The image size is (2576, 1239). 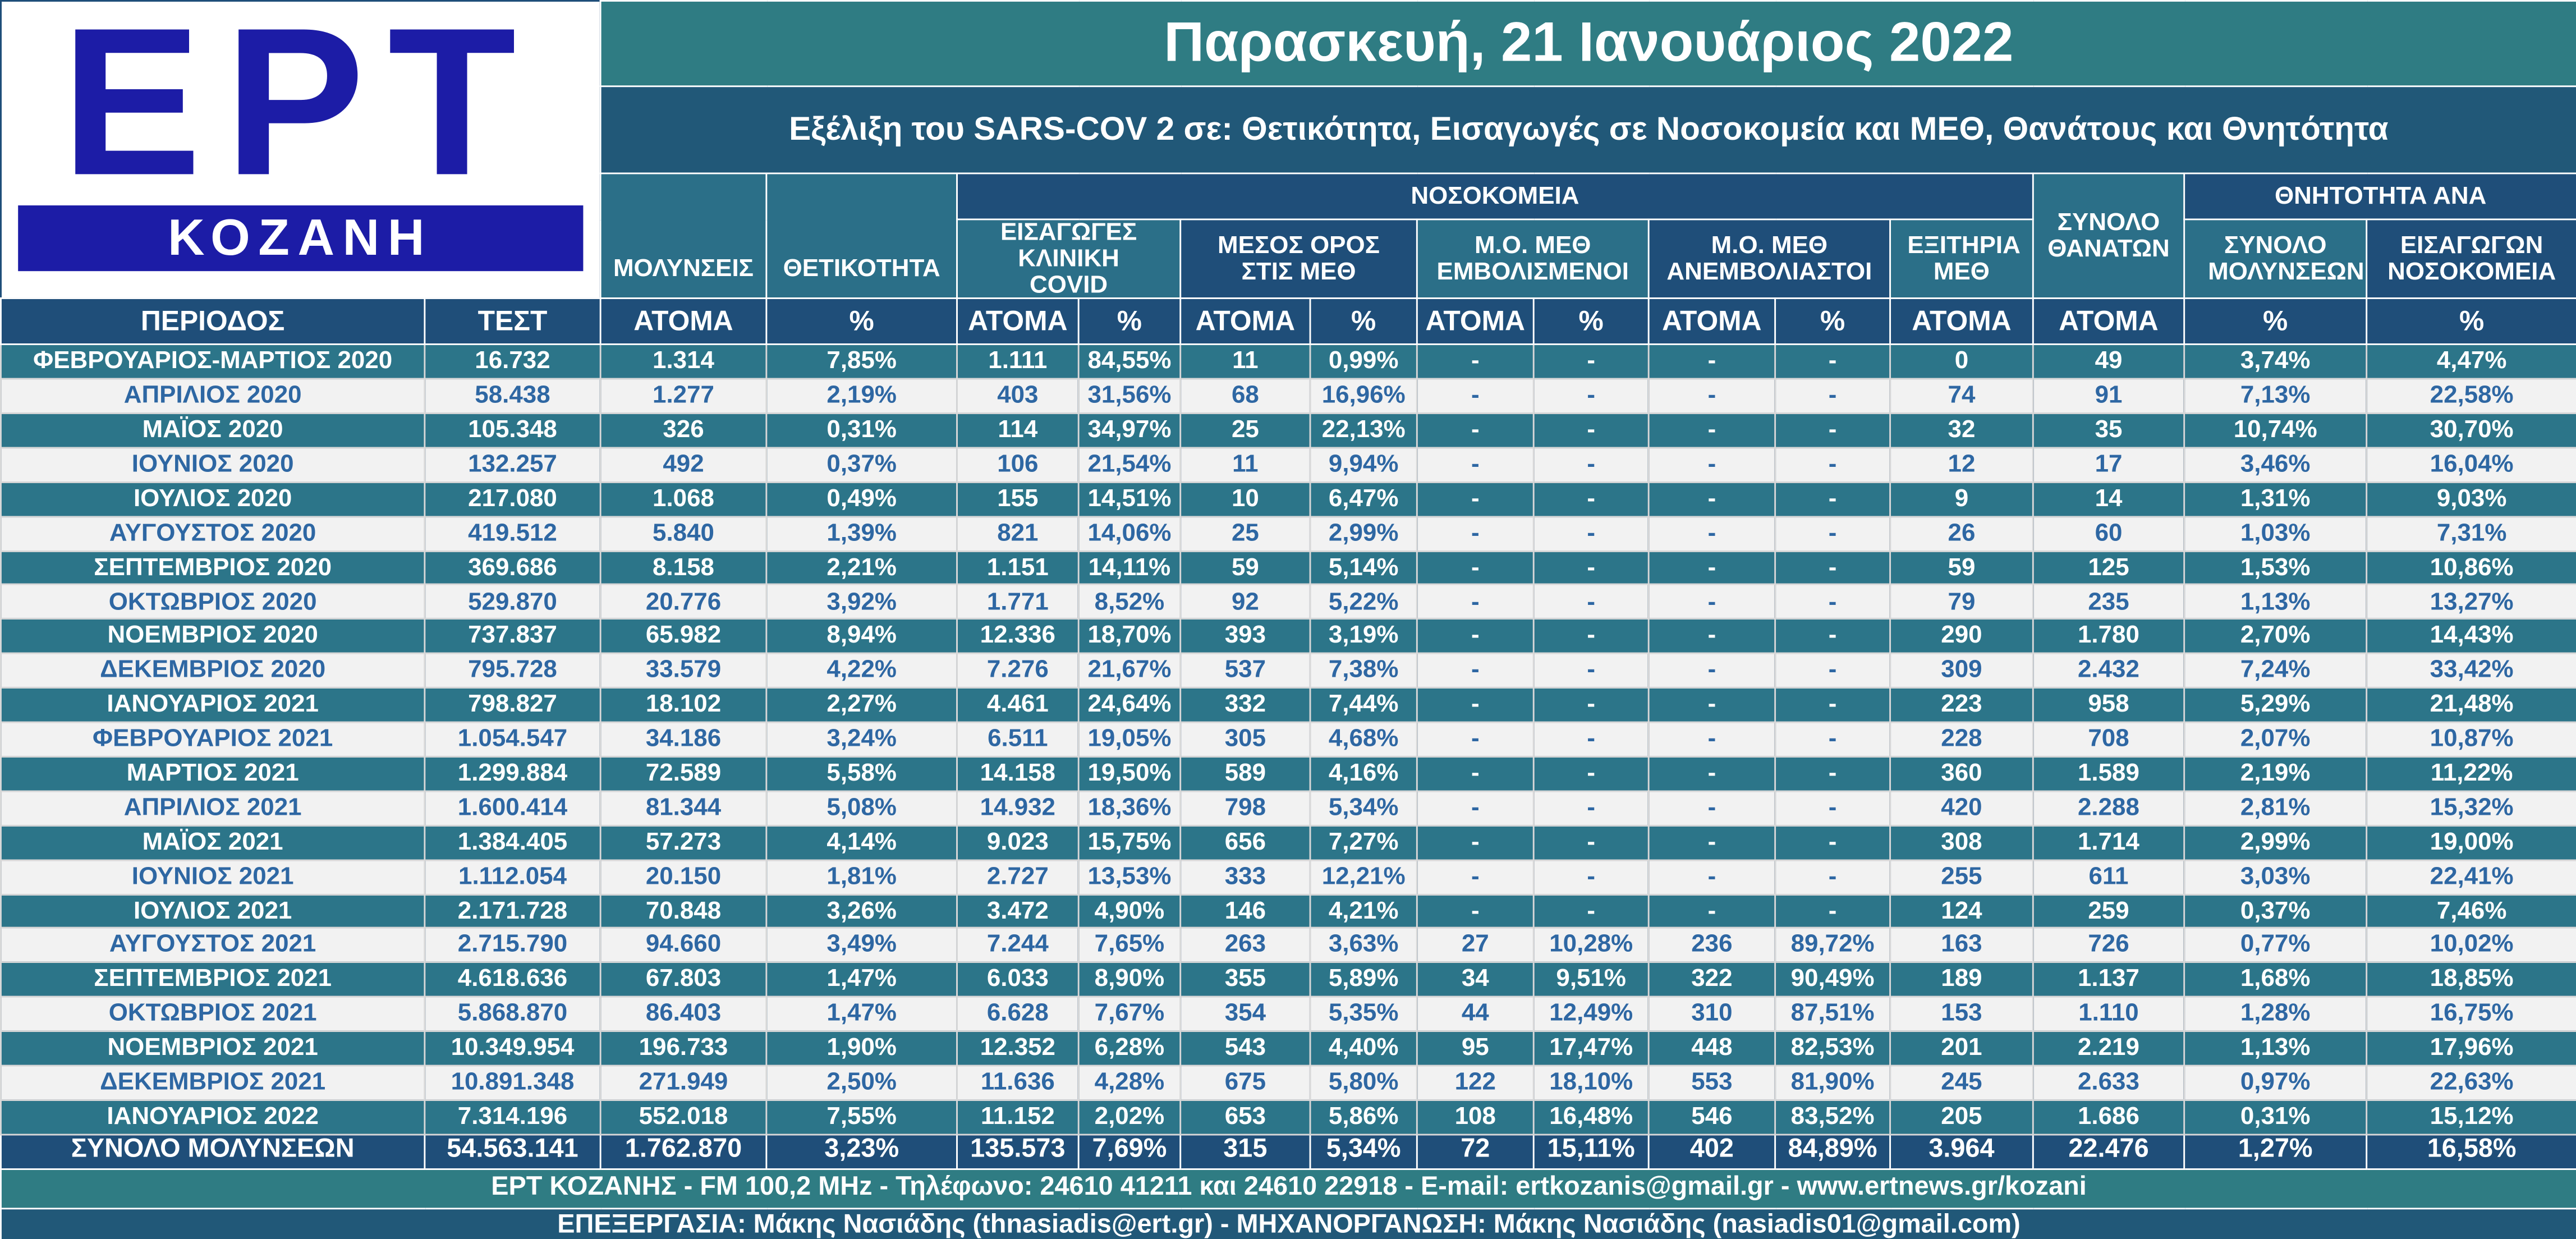 I want to click on value-cell: 1.686, so click(x=2108, y=1117).